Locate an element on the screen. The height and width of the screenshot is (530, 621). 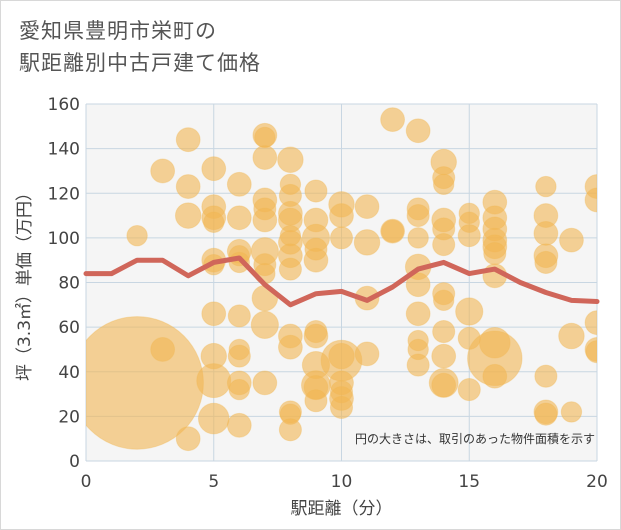
y-tick-labels: 0 20 40 60 80 100 120 140 160 is located at coordinates (64, 283).